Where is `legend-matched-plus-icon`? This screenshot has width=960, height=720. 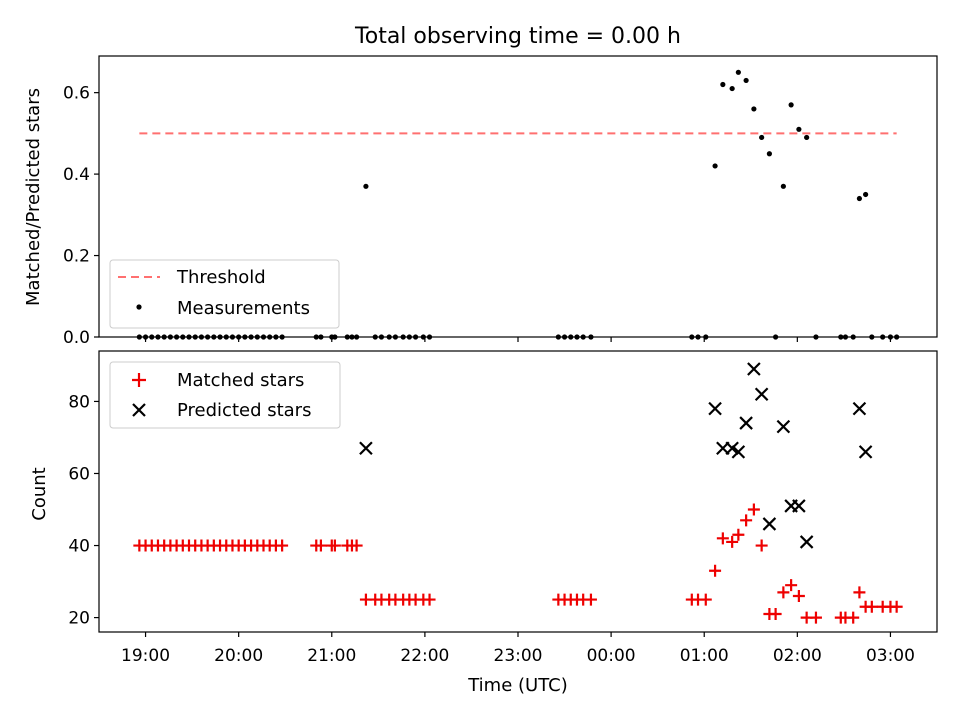
legend-matched-plus-icon is located at coordinates (139, 380).